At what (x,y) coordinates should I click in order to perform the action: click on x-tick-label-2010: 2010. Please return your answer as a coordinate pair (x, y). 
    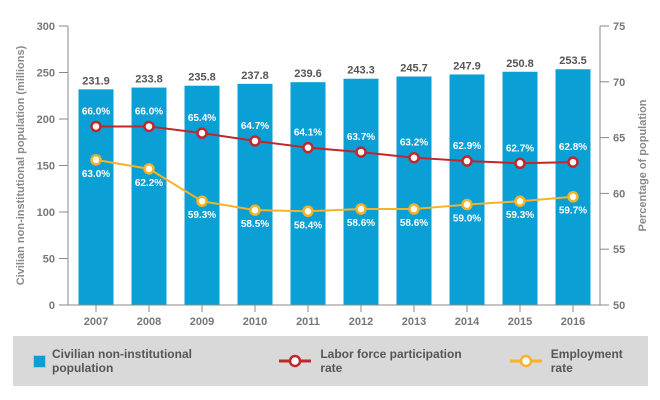
    Looking at the image, I should click on (255, 322).